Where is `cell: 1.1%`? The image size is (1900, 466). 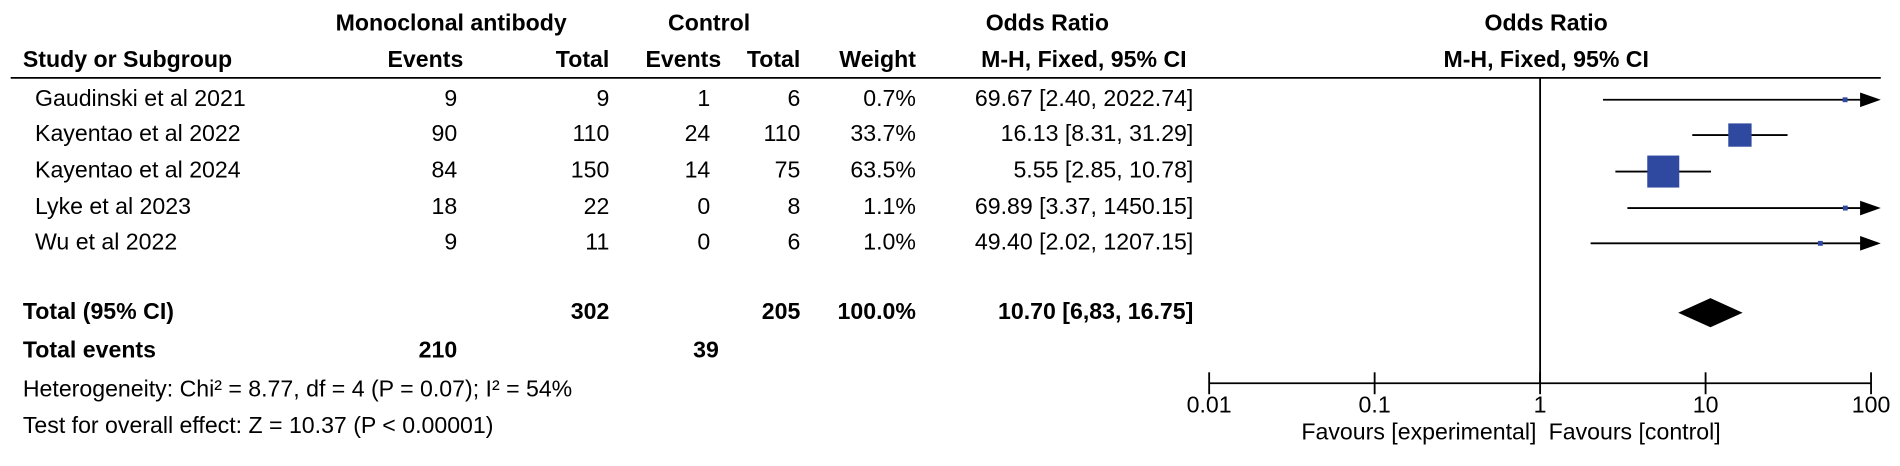 cell: 1.1% is located at coordinates (889, 206).